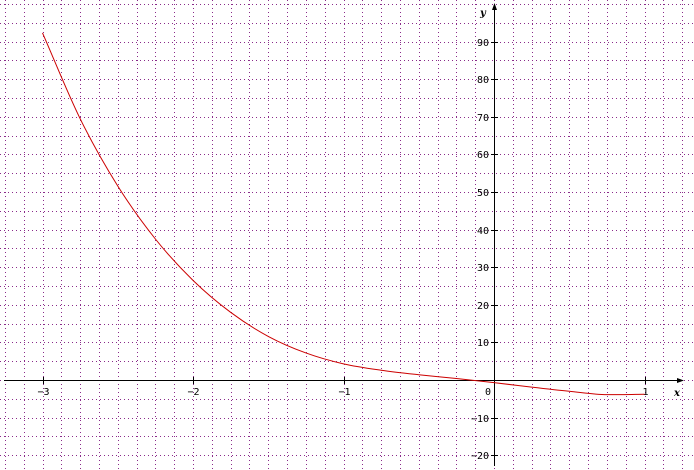 This screenshot has height=470, width=694. I want to click on y-tick-label: 90, so click(483, 43).